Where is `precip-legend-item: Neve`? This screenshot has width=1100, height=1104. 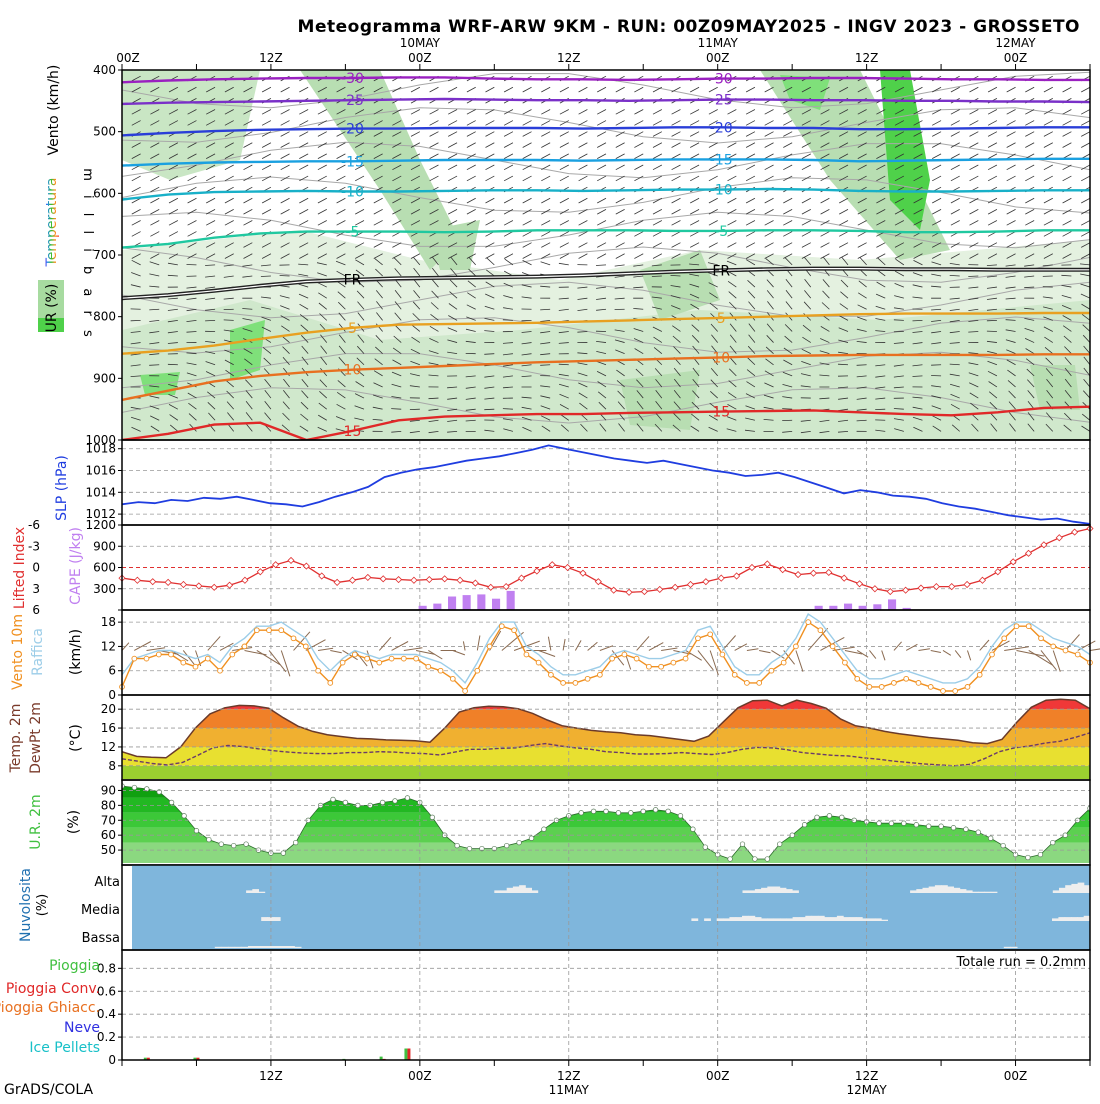
precip-legend-item: Neve is located at coordinates (82, 1028).